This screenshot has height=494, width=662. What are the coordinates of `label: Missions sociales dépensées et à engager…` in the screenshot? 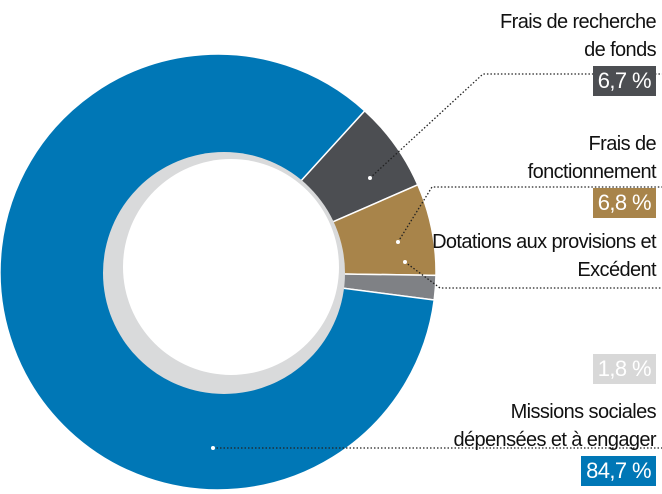 It's located at (536, 442).